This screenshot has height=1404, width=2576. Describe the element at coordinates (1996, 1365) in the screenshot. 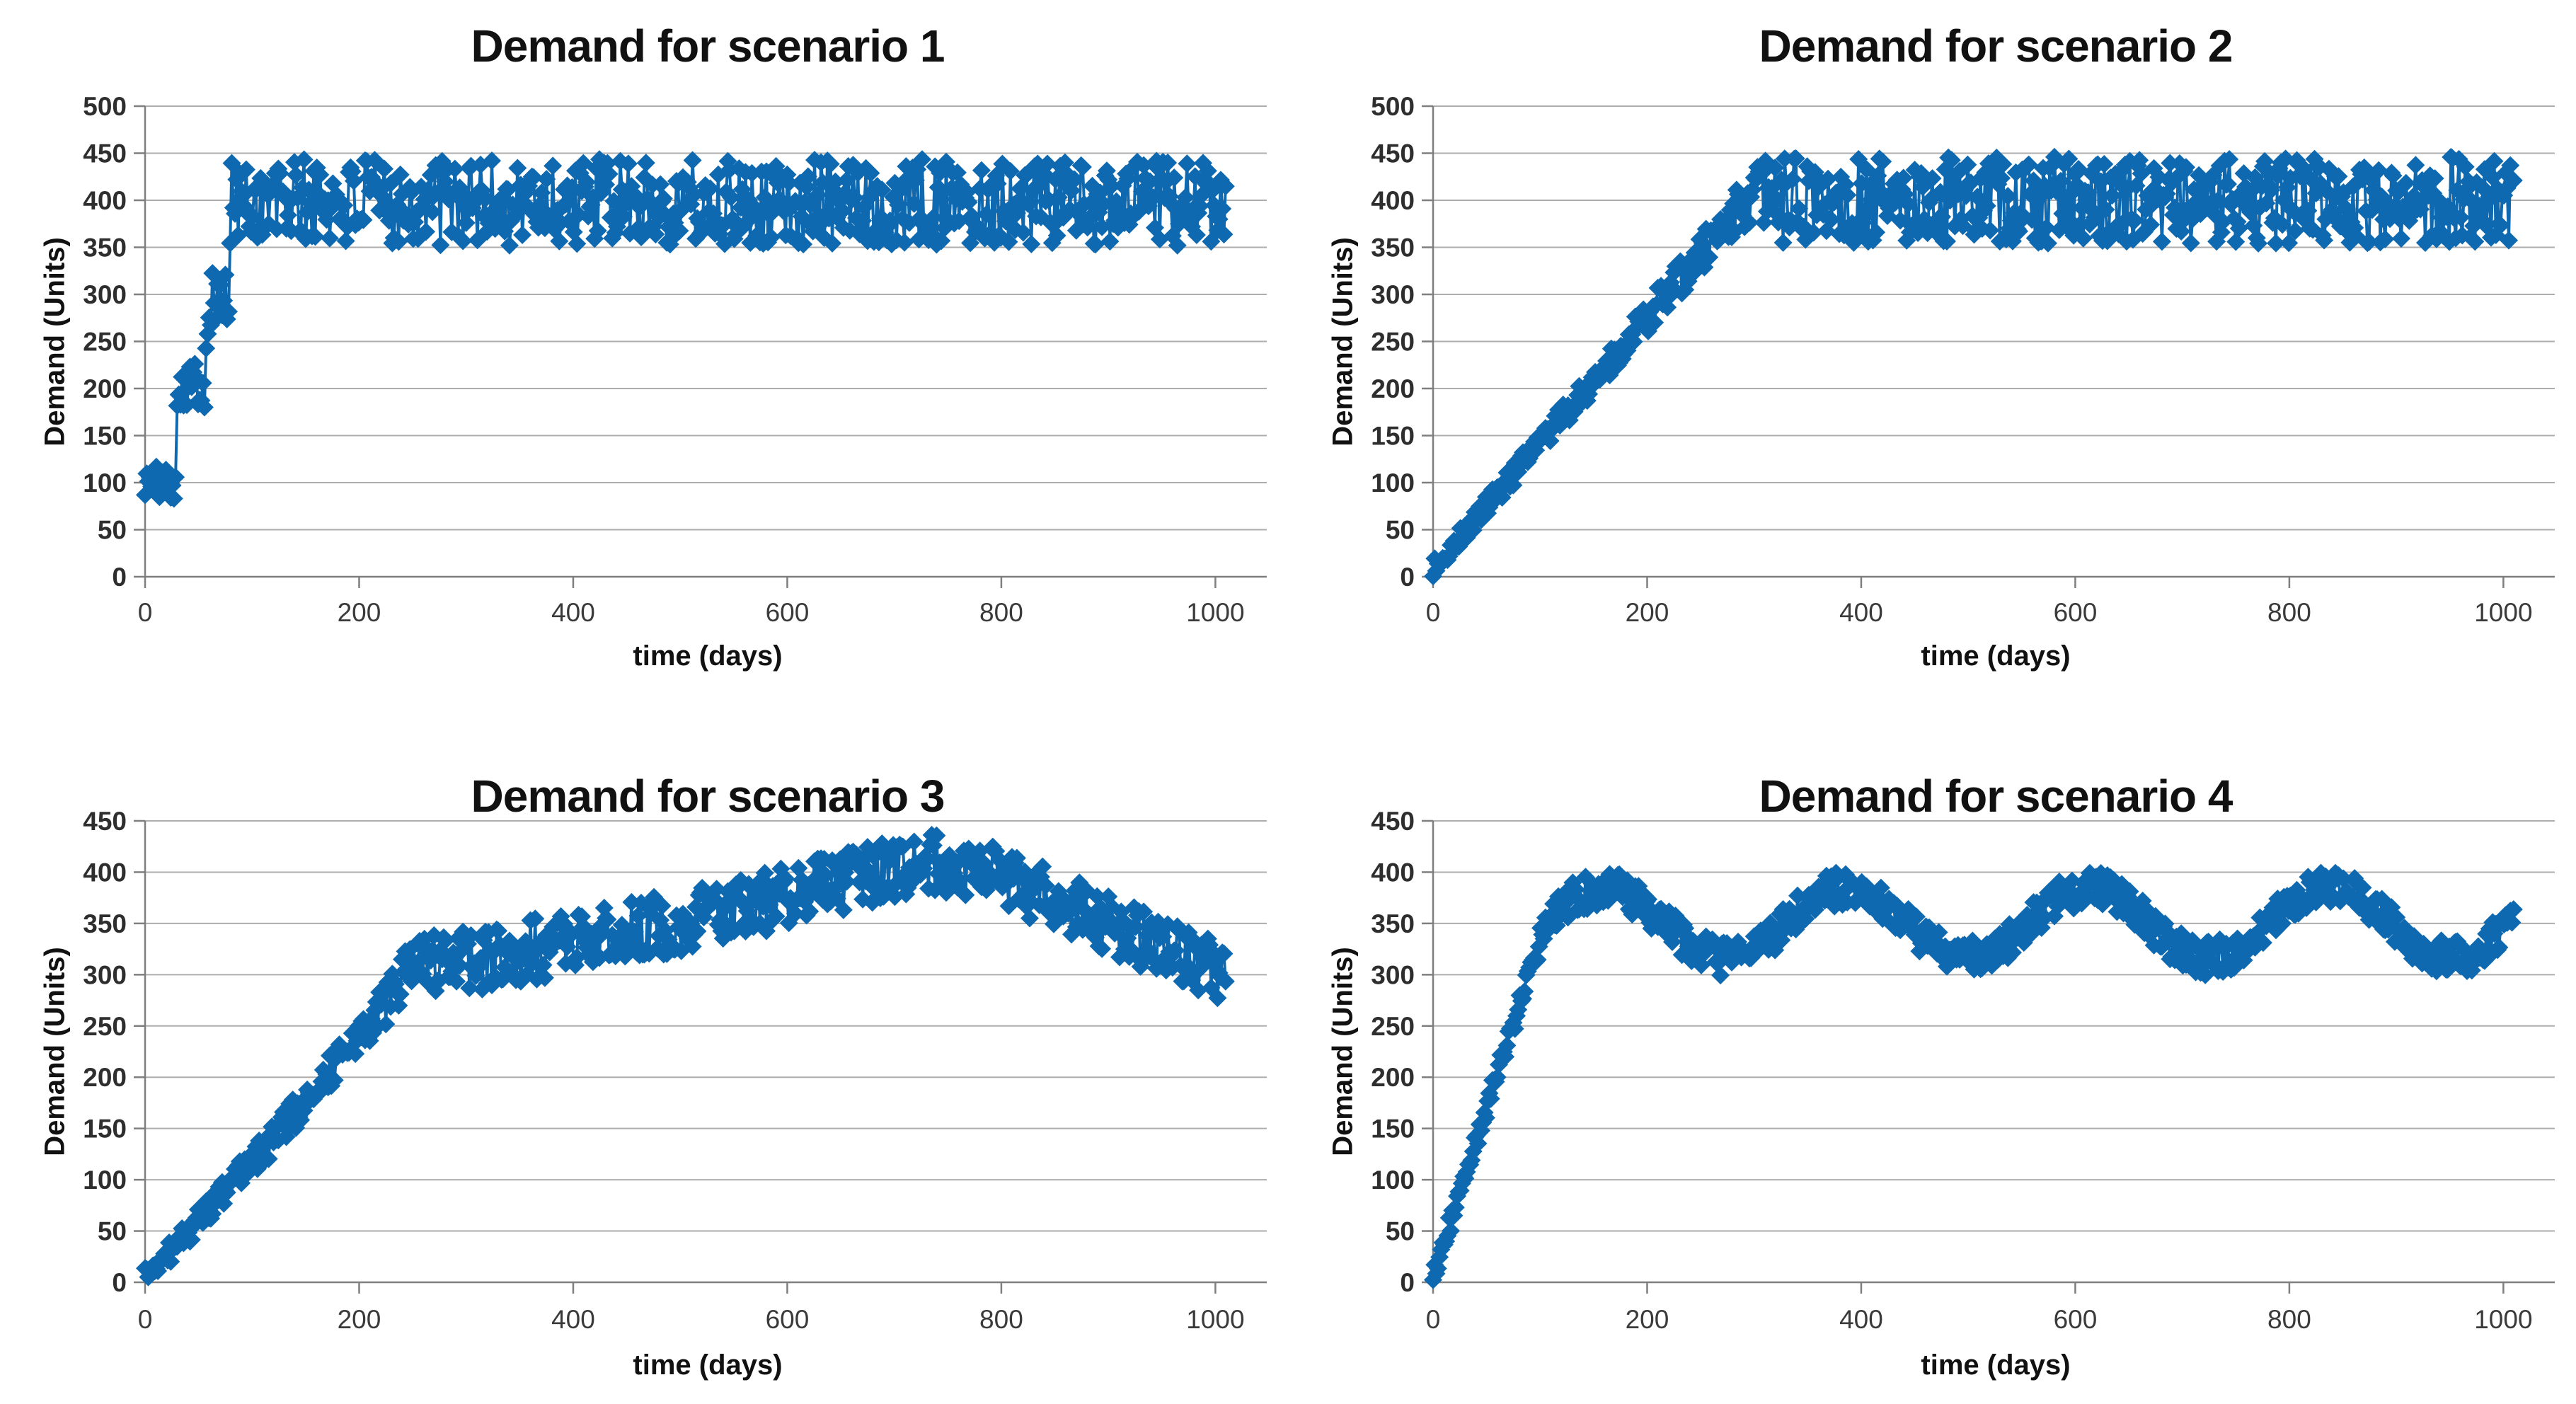

I see `chart-4-x-axis-title: time (days)` at that location.